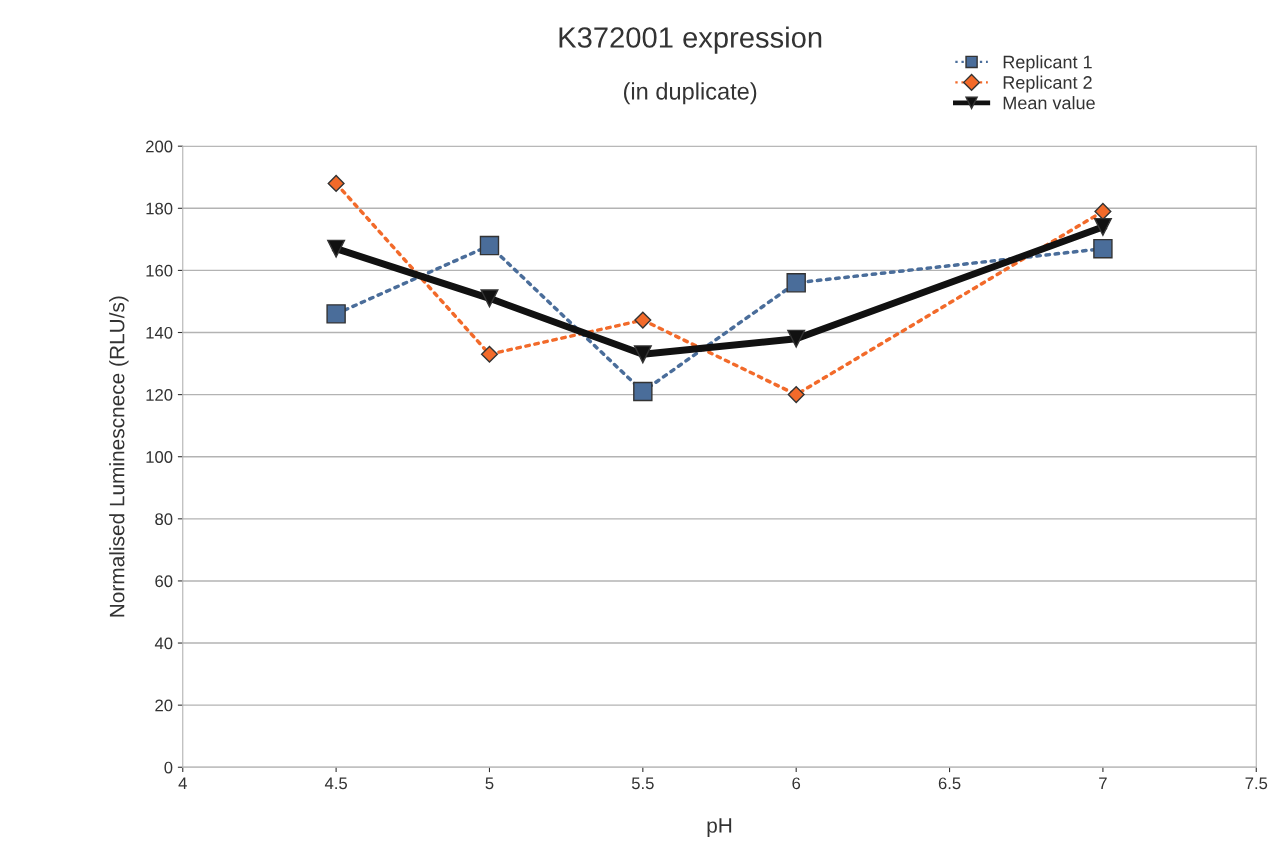 This screenshot has height=865, width=1278. What do you see at coordinates (182, 783) in the screenshot?
I see `x-tick-label: 4` at bounding box center [182, 783].